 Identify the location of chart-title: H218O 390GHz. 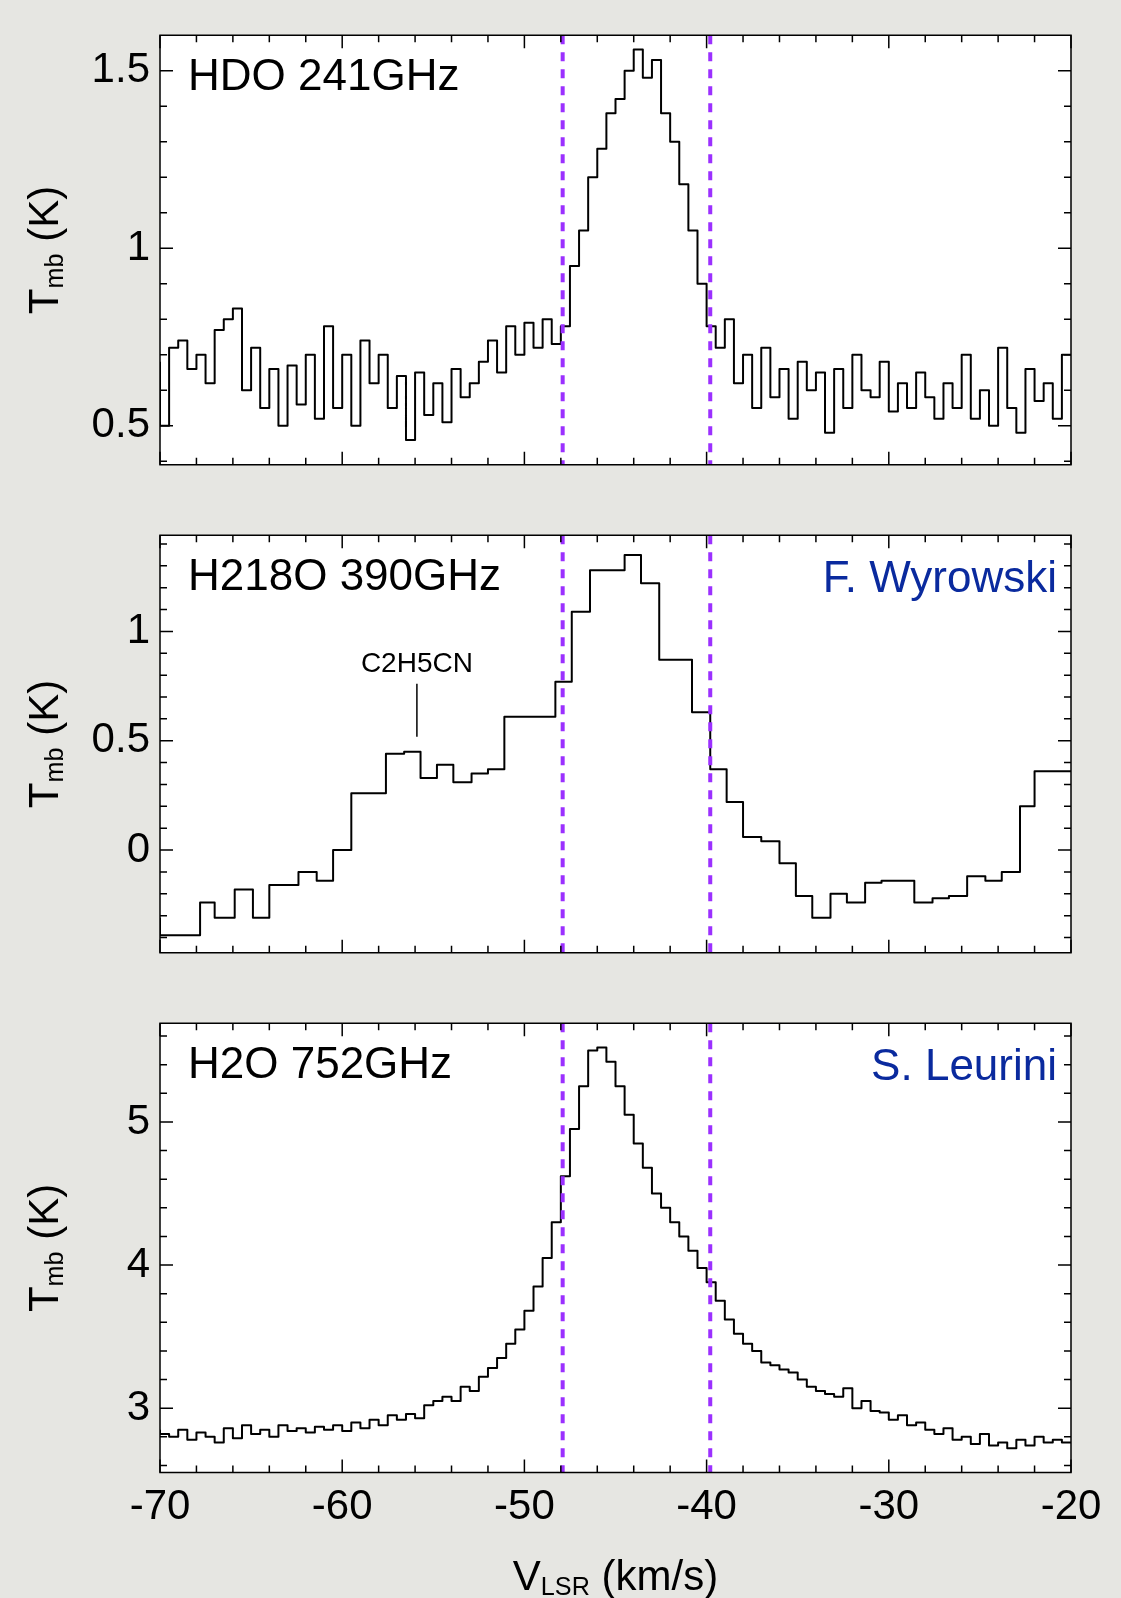
(345, 575).